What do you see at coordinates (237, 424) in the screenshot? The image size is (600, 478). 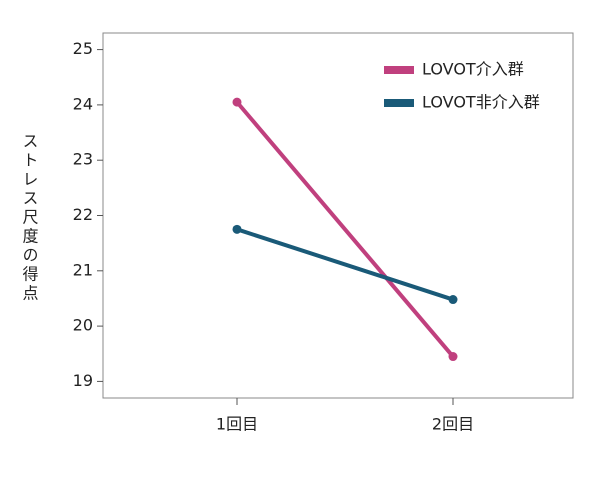 I see `x-tick-label: 1回目` at bounding box center [237, 424].